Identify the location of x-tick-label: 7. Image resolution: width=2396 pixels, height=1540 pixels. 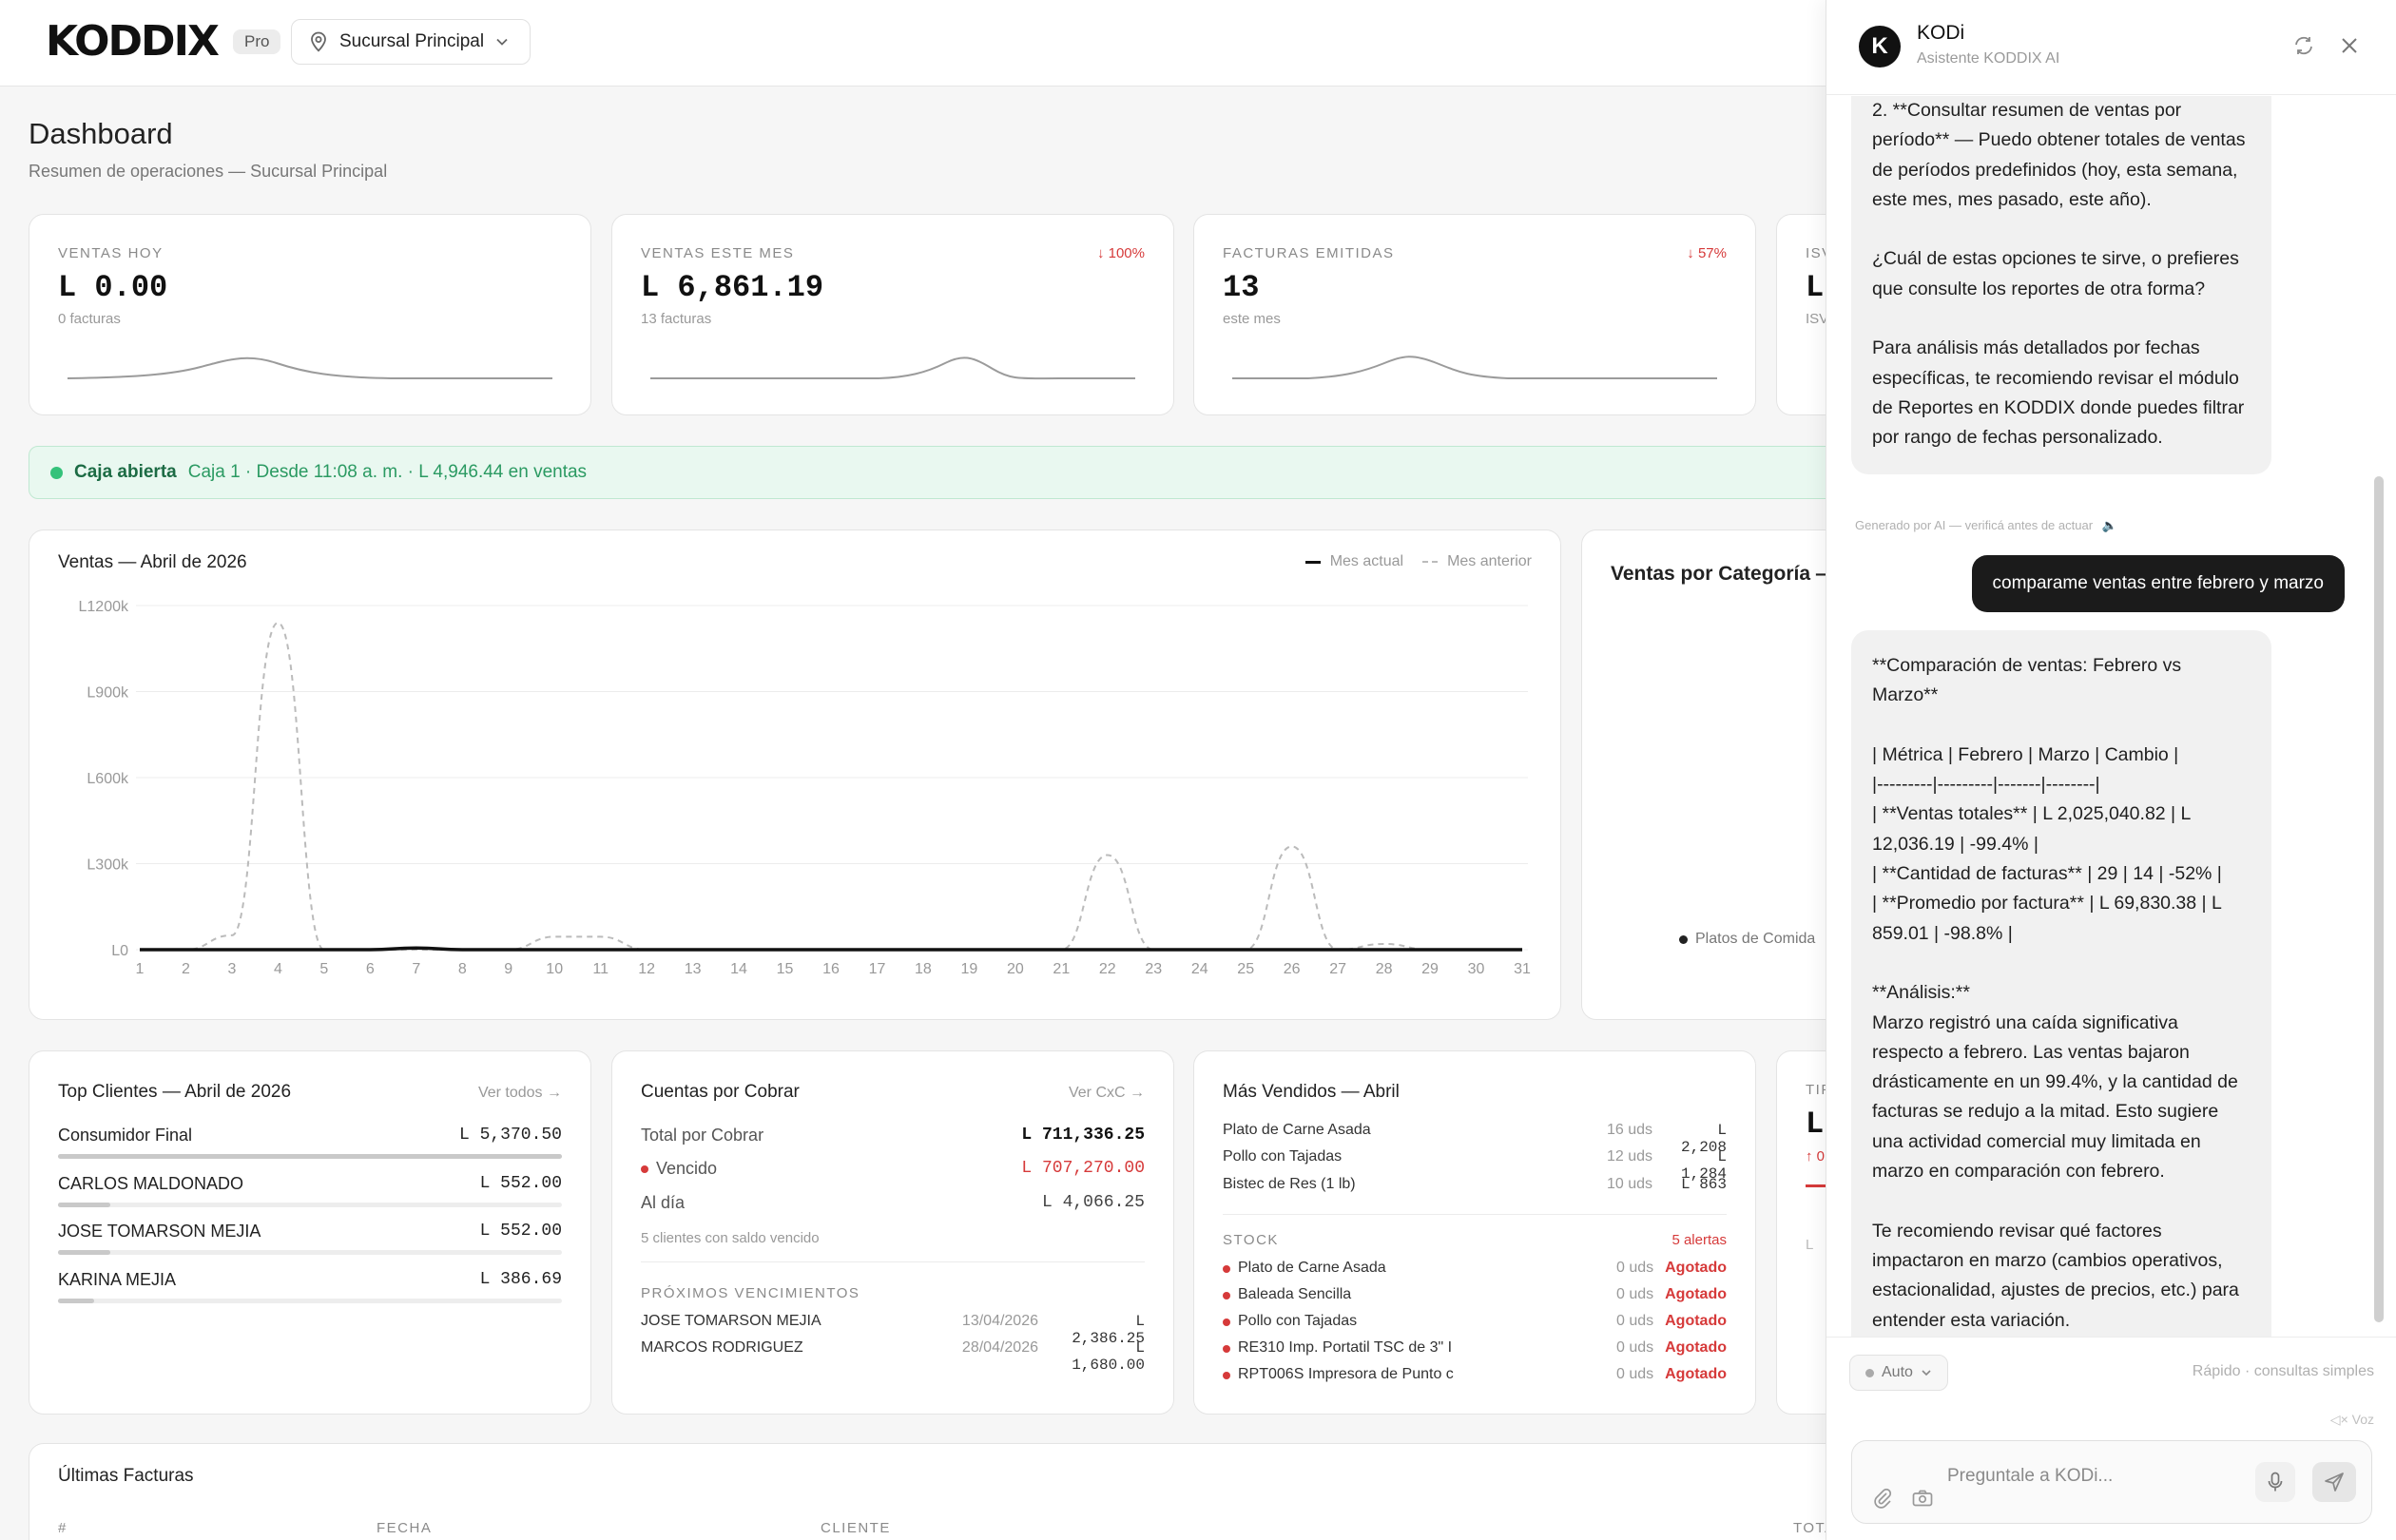
(416, 969).